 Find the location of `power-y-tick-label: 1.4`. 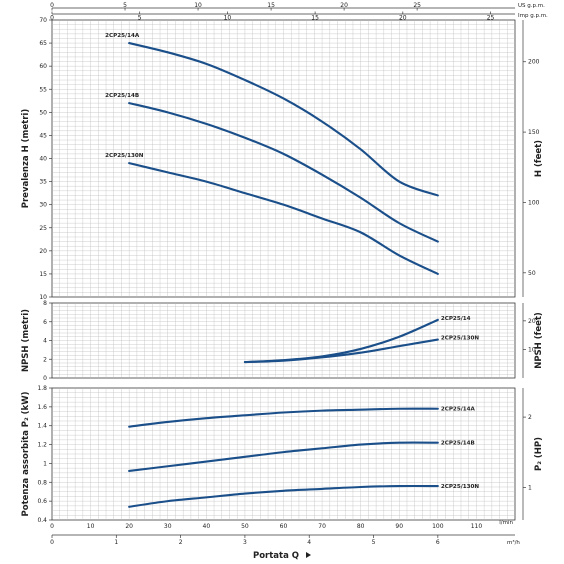

power-y-tick-label: 1.4 is located at coordinates (42, 426).